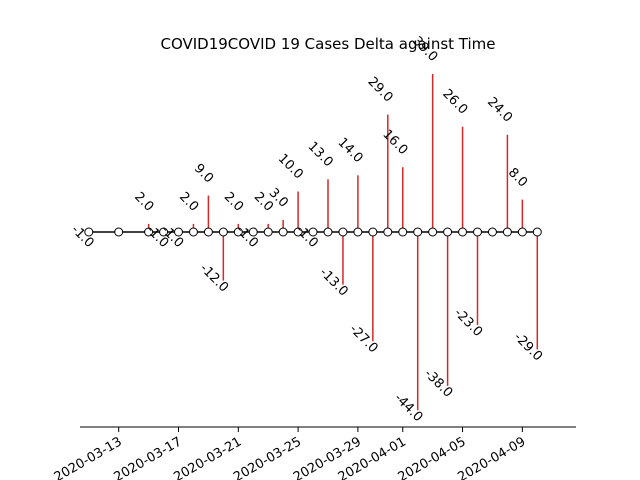  Describe the element at coordinates (454, 101) in the screenshot. I see `data-label: 26.0` at that location.